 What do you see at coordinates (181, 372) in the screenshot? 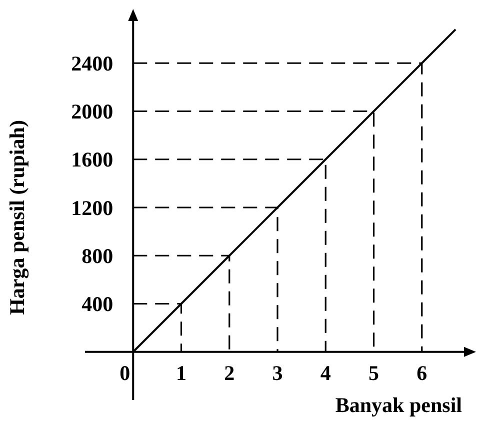
I see `x-tick-label: 1` at bounding box center [181, 372].